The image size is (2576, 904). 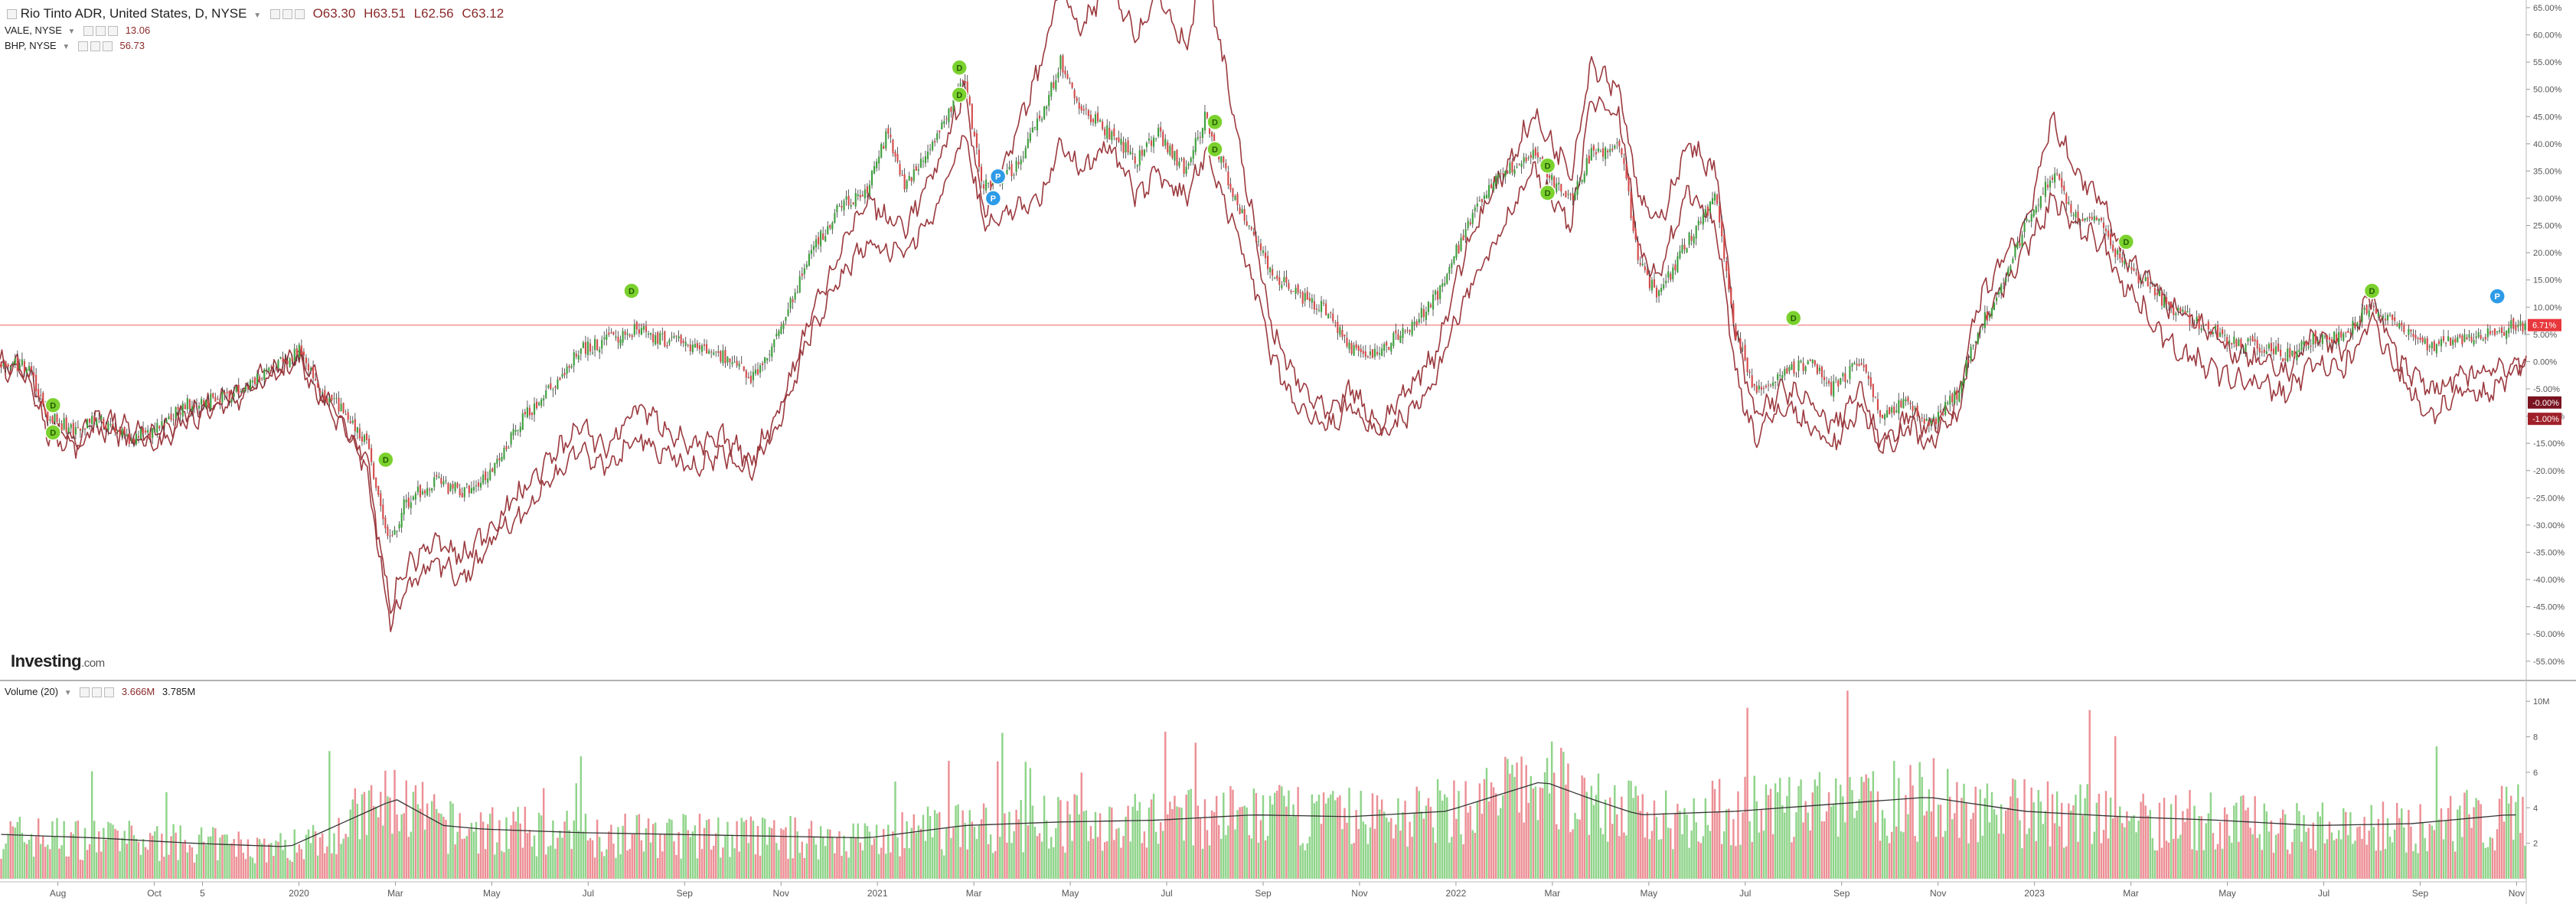 I want to click on collapse-icon, so click(x=12, y=14).